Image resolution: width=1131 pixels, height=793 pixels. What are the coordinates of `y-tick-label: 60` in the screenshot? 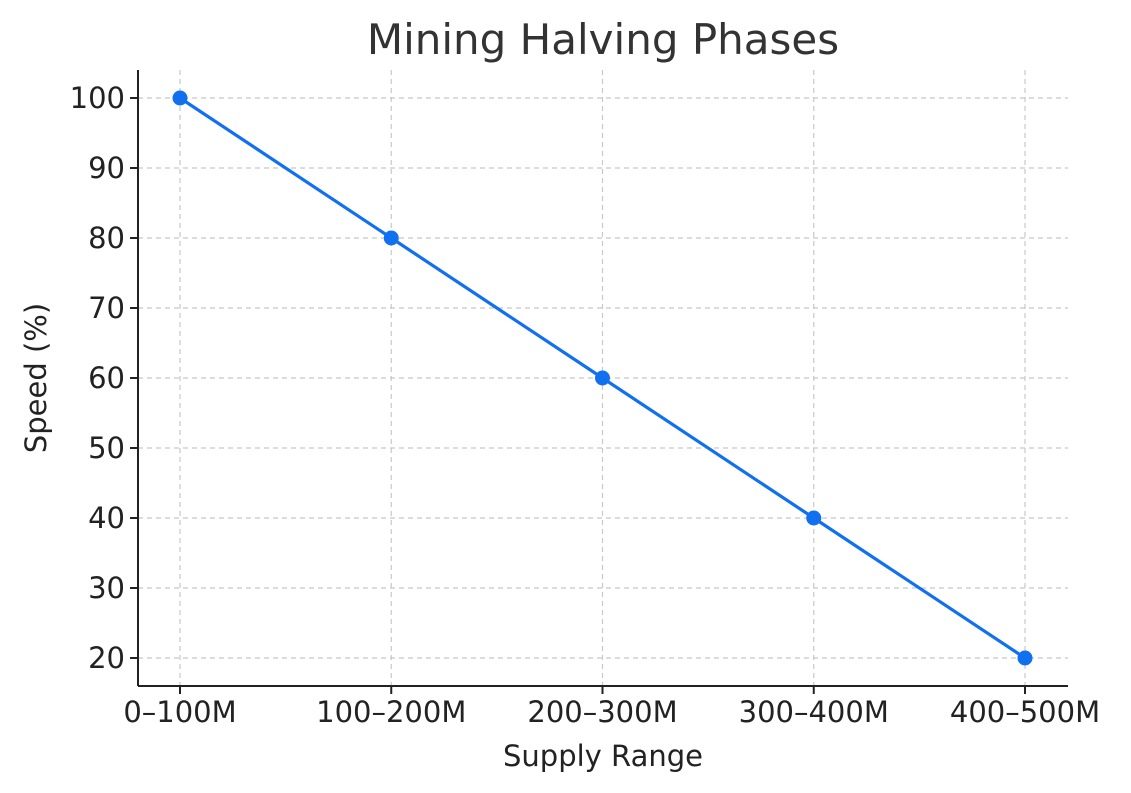 It's located at (106, 378).